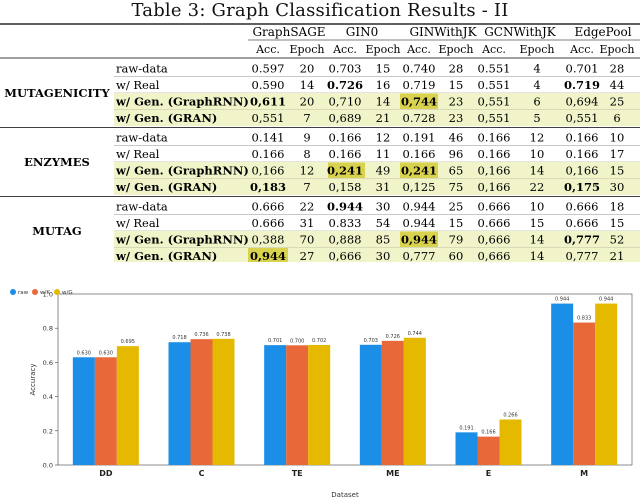  What do you see at coordinates (419, 85) in the screenshot?
I see `acc-cell: 0.719` at bounding box center [419, 85].